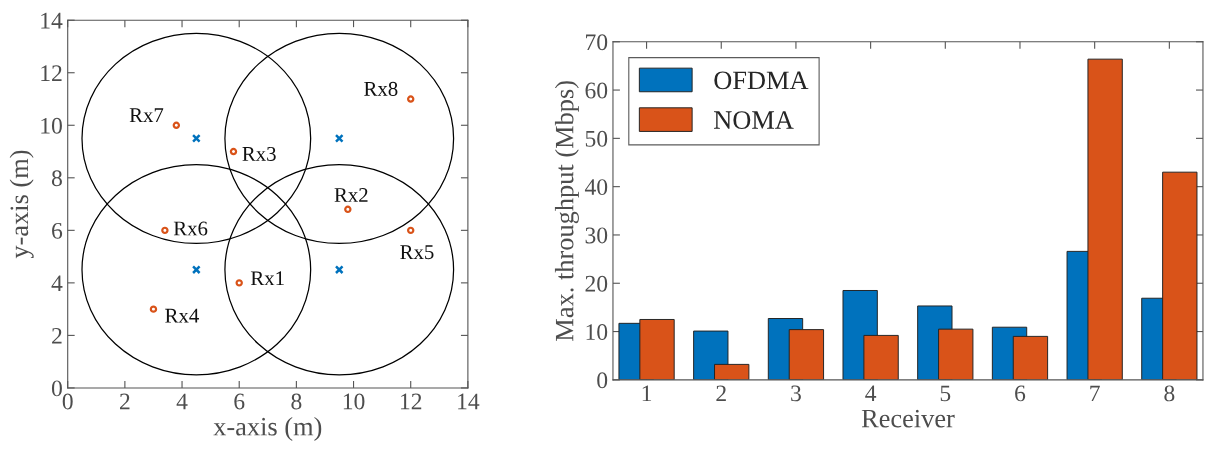  What do you see at coordinates (1095, 393) in the screenshot?
I see `x-tick-label: 7` at bounding box center [1095, 393].